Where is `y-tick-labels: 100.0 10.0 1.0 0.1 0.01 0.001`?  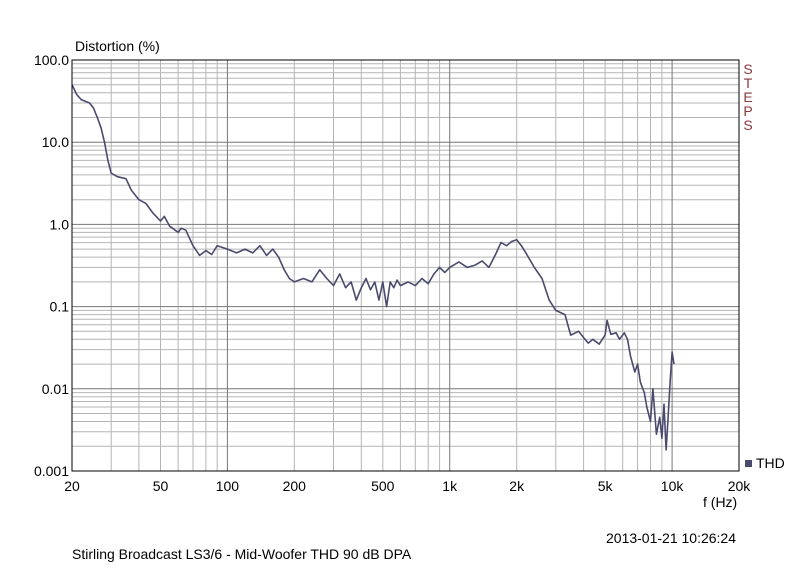 y-tick-labels: 100.0 10.0 1.0 0.1 0.01 0.001 is located at coordinates (51, 265).